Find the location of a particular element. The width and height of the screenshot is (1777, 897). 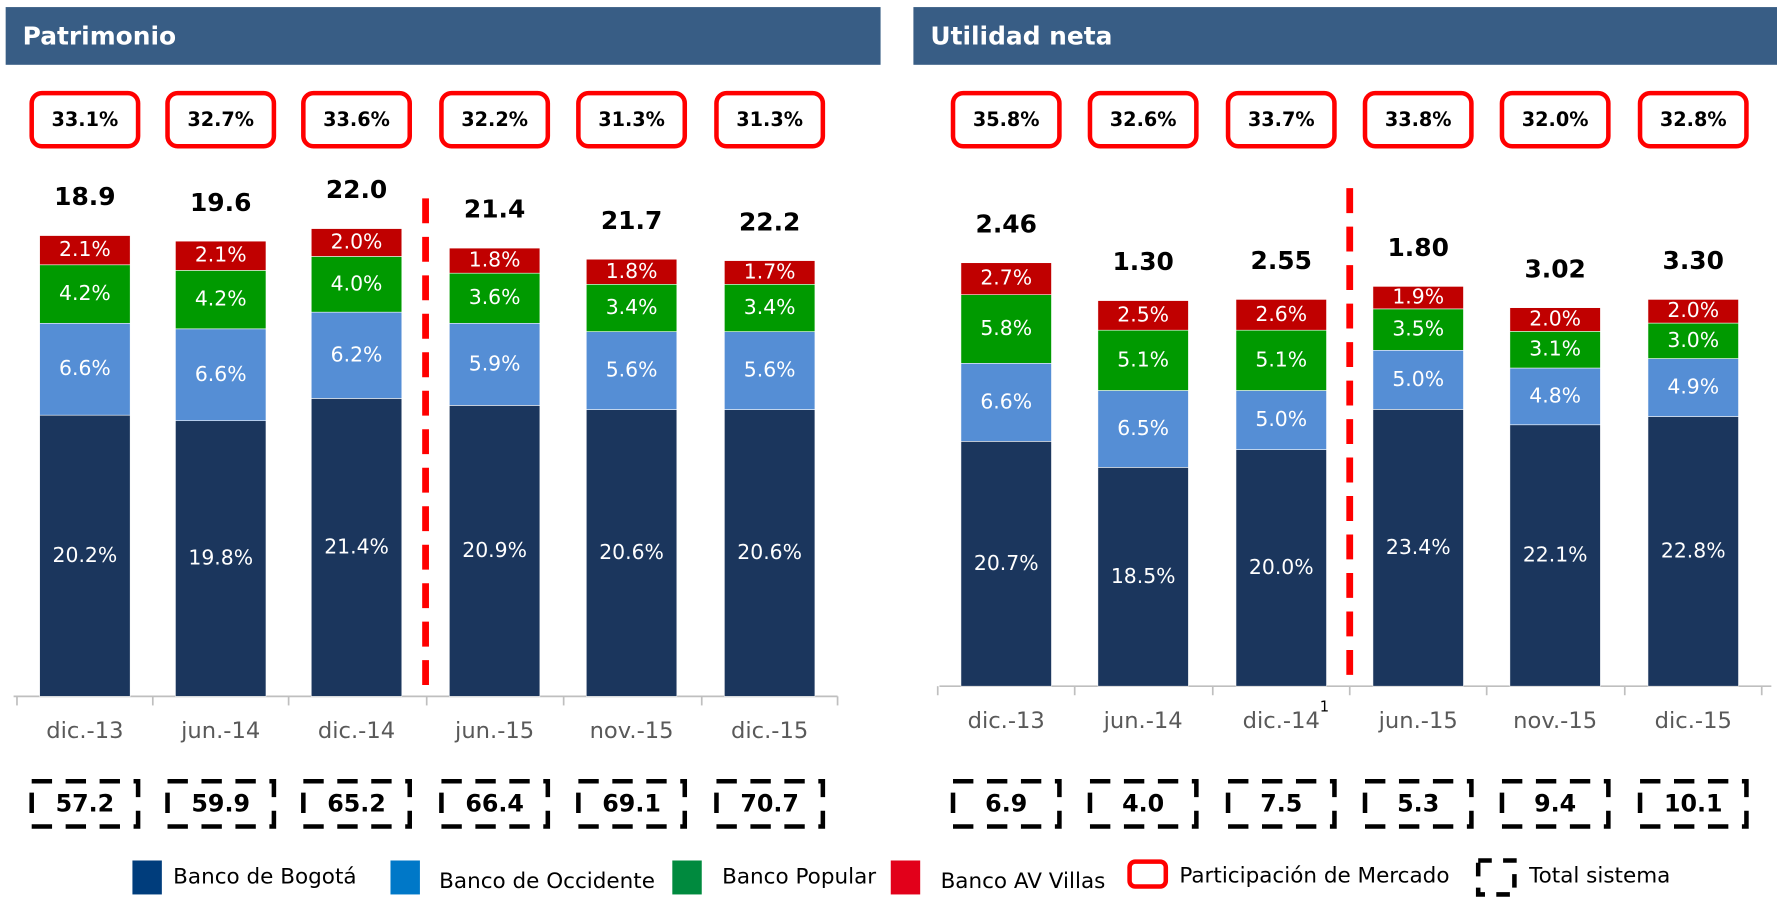

bar-total: 1.30 is located at coordinates (1142, 261).